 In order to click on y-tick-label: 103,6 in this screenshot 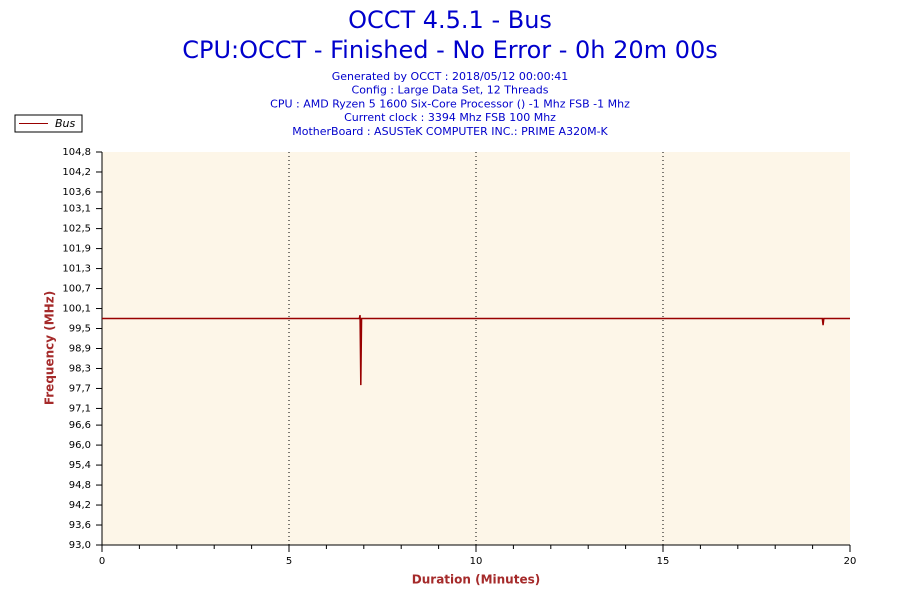, I will do `click(76, 192)`.